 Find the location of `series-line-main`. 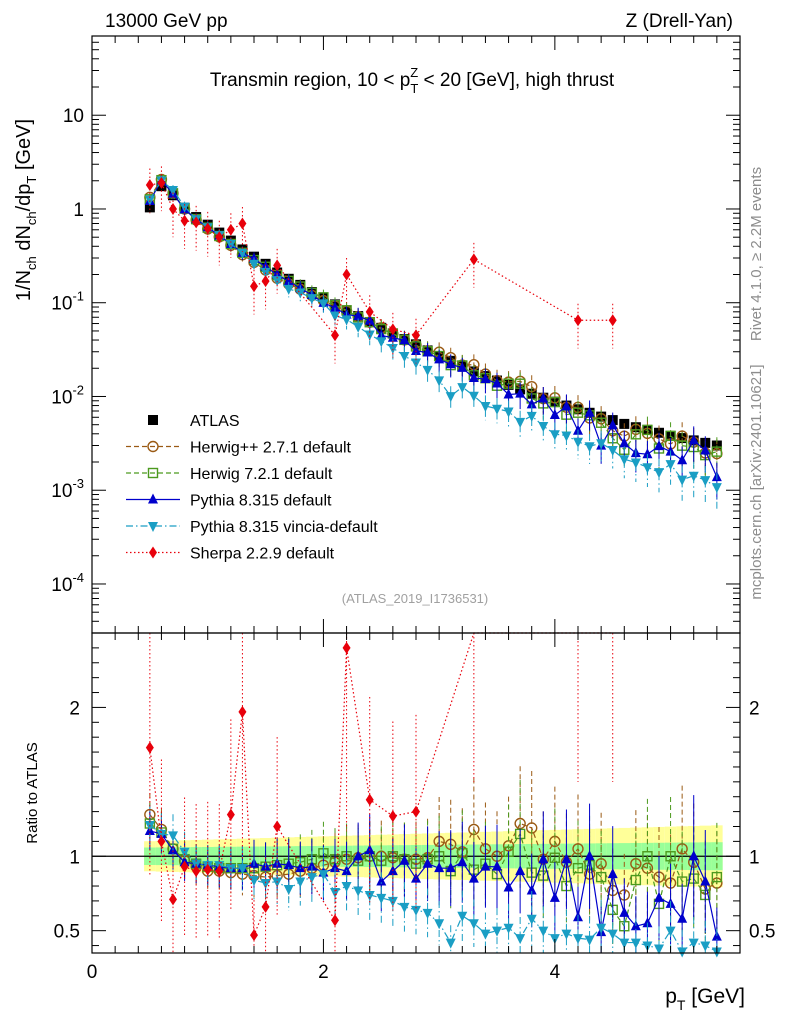

series-line-main is located at coordinates (381, 259).